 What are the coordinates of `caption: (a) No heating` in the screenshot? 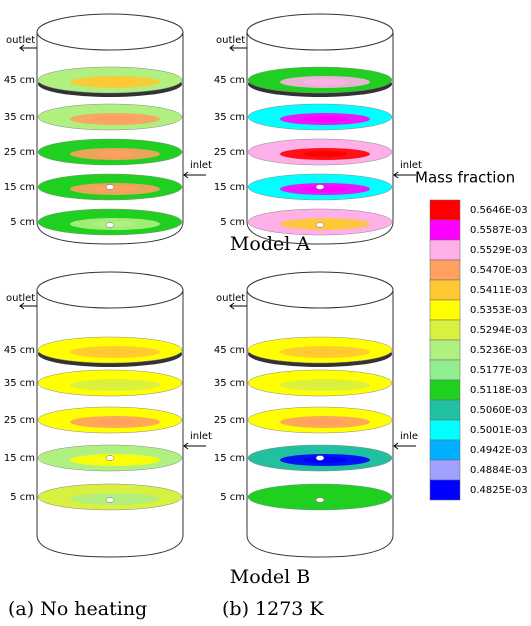 It's located at (77, 609).